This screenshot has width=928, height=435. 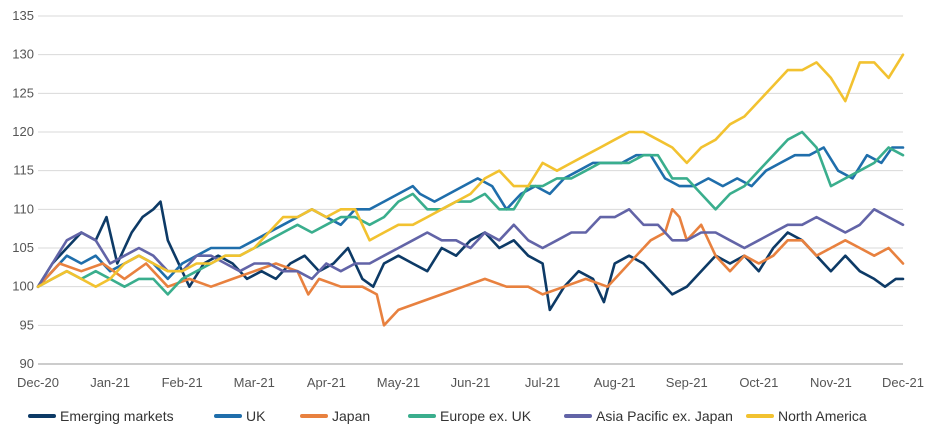 I want to click on x-tick-label: Apr-21, so click(x=326, y=382).